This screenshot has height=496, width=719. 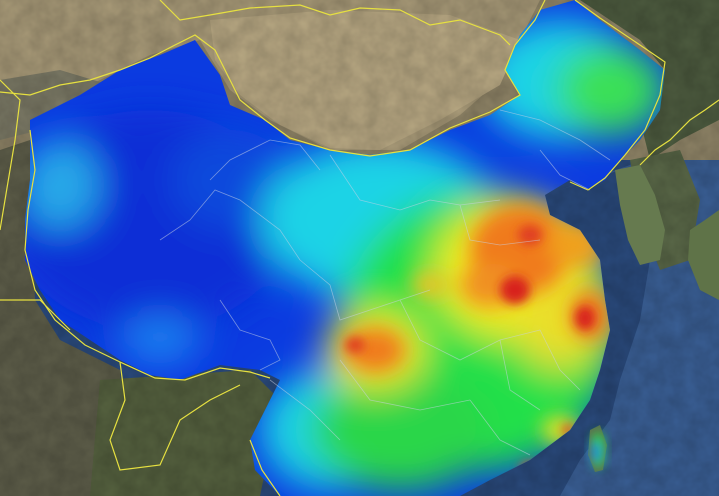 I want to click on japan-islands, so click(x=703, y=255).